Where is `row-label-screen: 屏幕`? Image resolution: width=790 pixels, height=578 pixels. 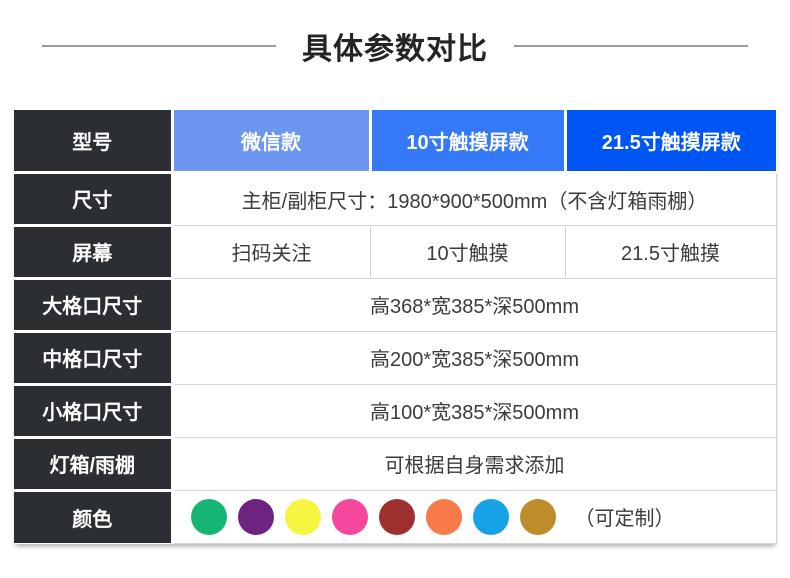 row-label-screen: 屏幕 is located at coordinates (94, 252).